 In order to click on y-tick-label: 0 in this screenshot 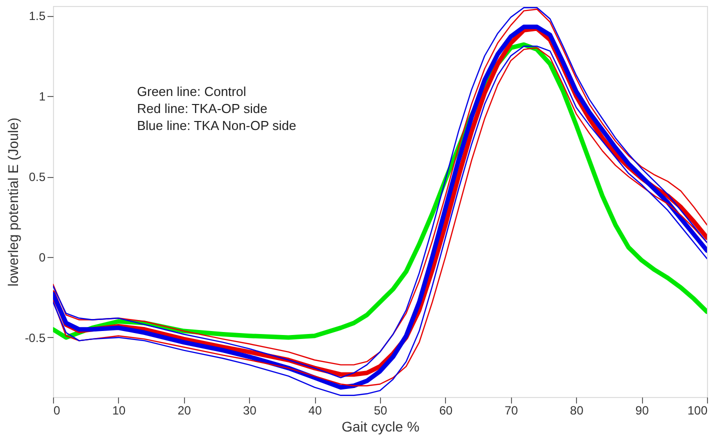, I will do `click(42, 257)`.